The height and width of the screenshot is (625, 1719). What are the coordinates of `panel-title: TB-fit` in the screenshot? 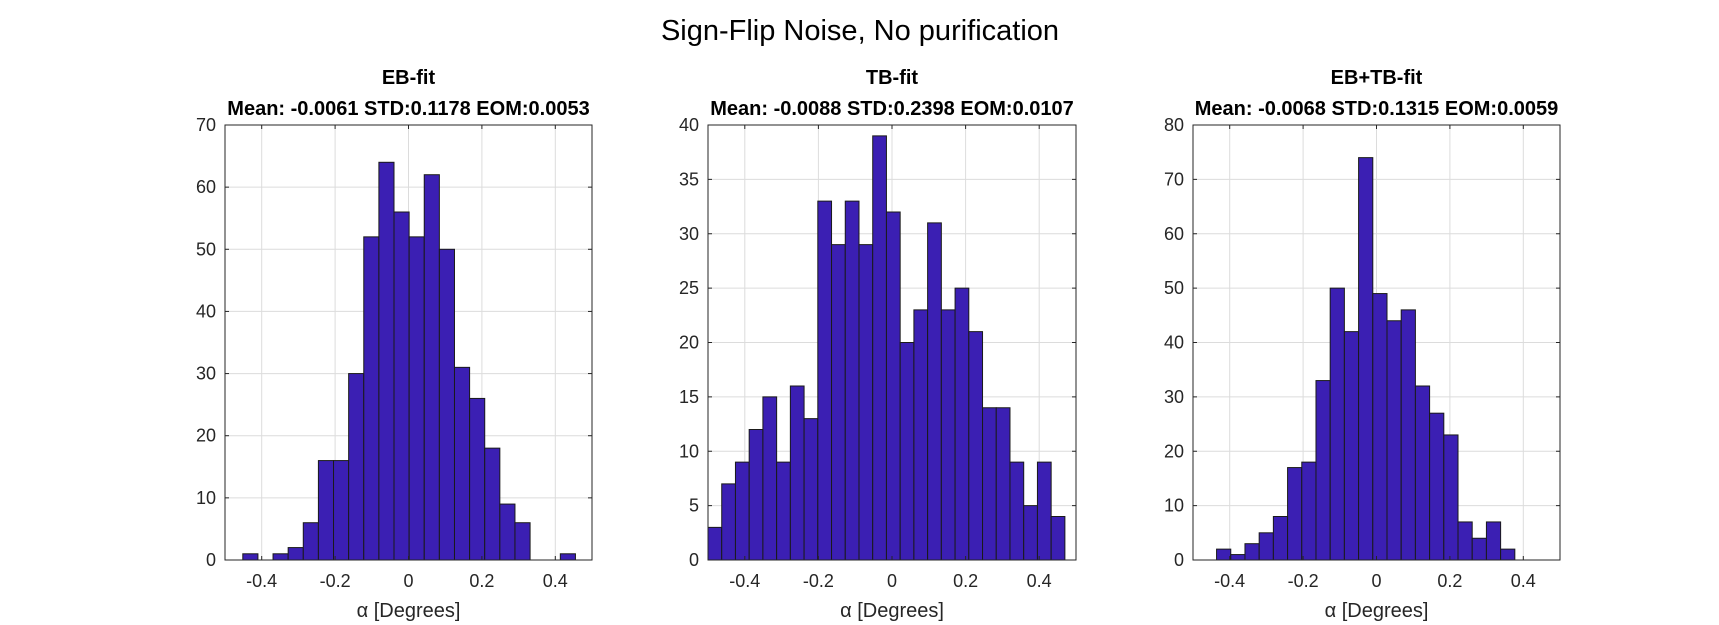 It's located at (892, 78).